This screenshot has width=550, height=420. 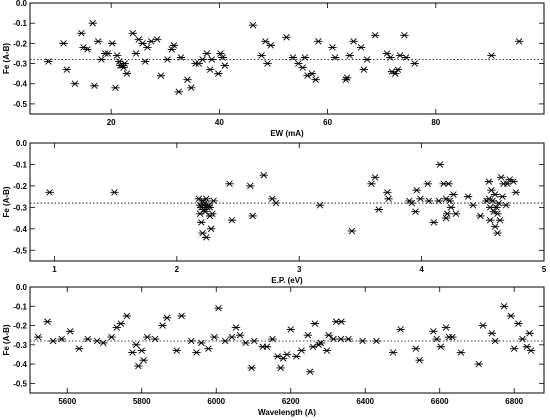 What do you see at coordinates (216, 401) in the screenshot?
I see `xtick-label-wavelength: 6000` at bounding box center [216, 401].